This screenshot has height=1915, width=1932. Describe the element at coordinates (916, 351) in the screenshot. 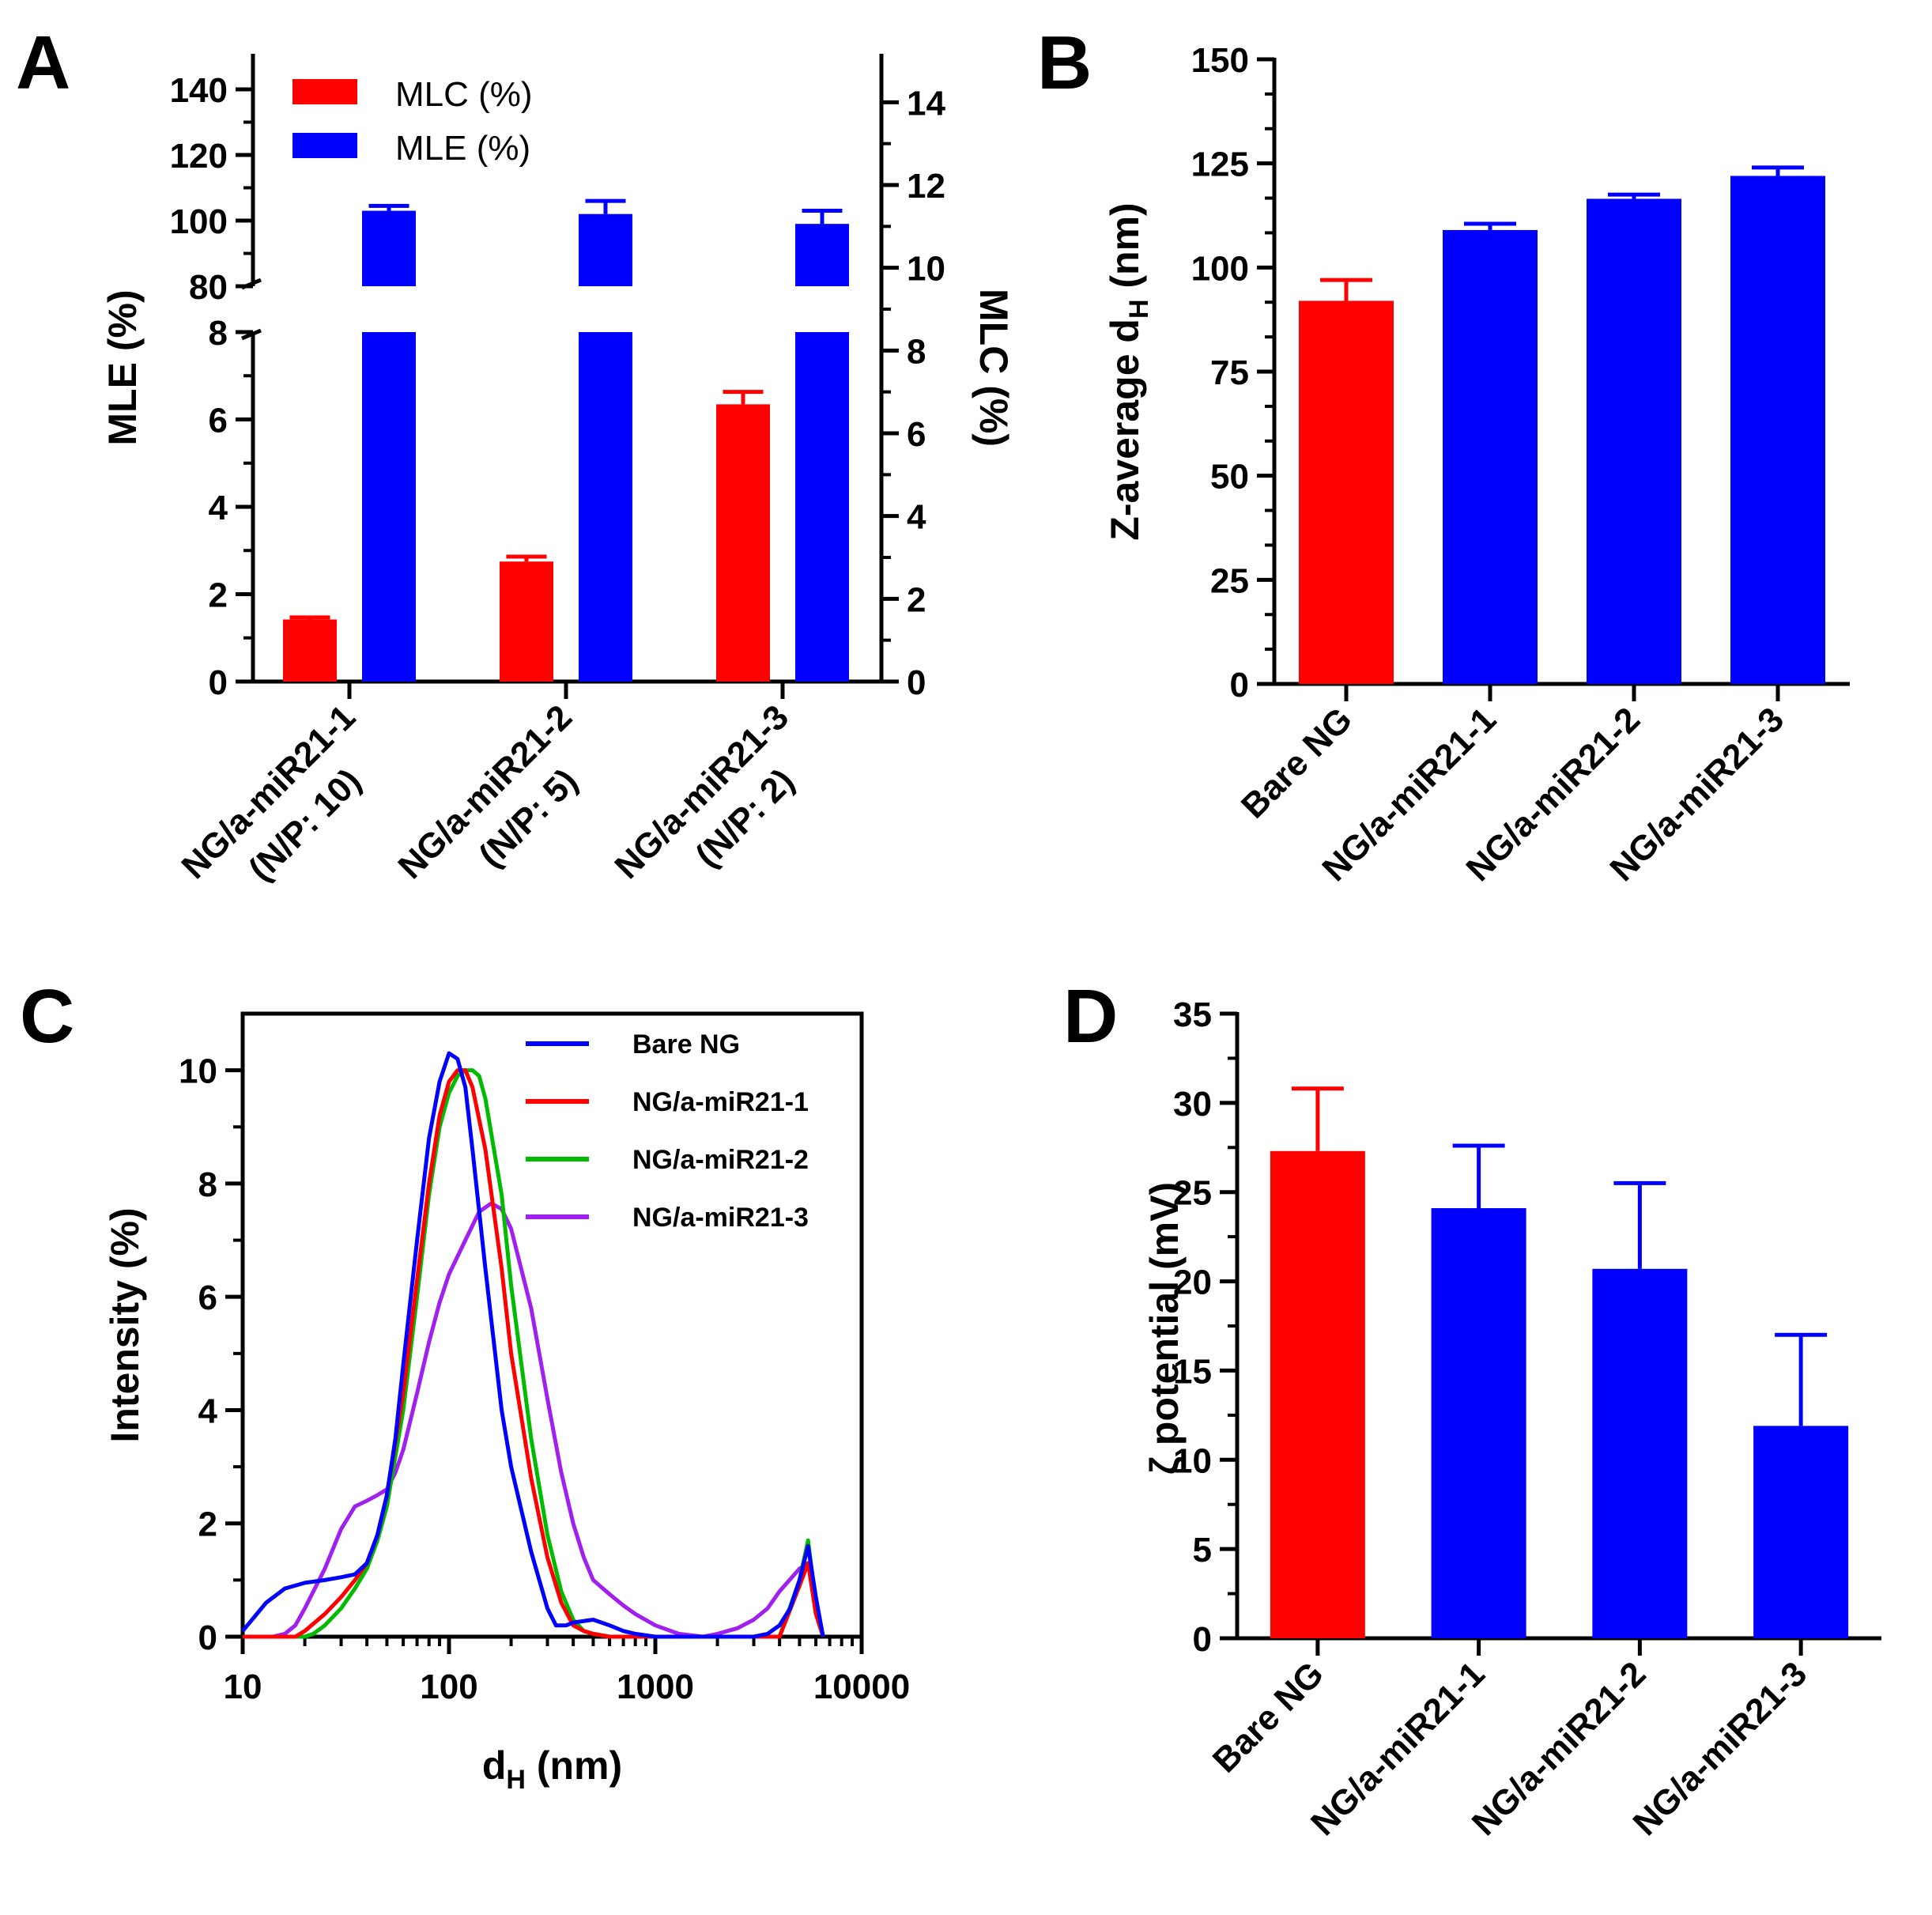

I see `panel-a-right-tick-label: 8` at that location.